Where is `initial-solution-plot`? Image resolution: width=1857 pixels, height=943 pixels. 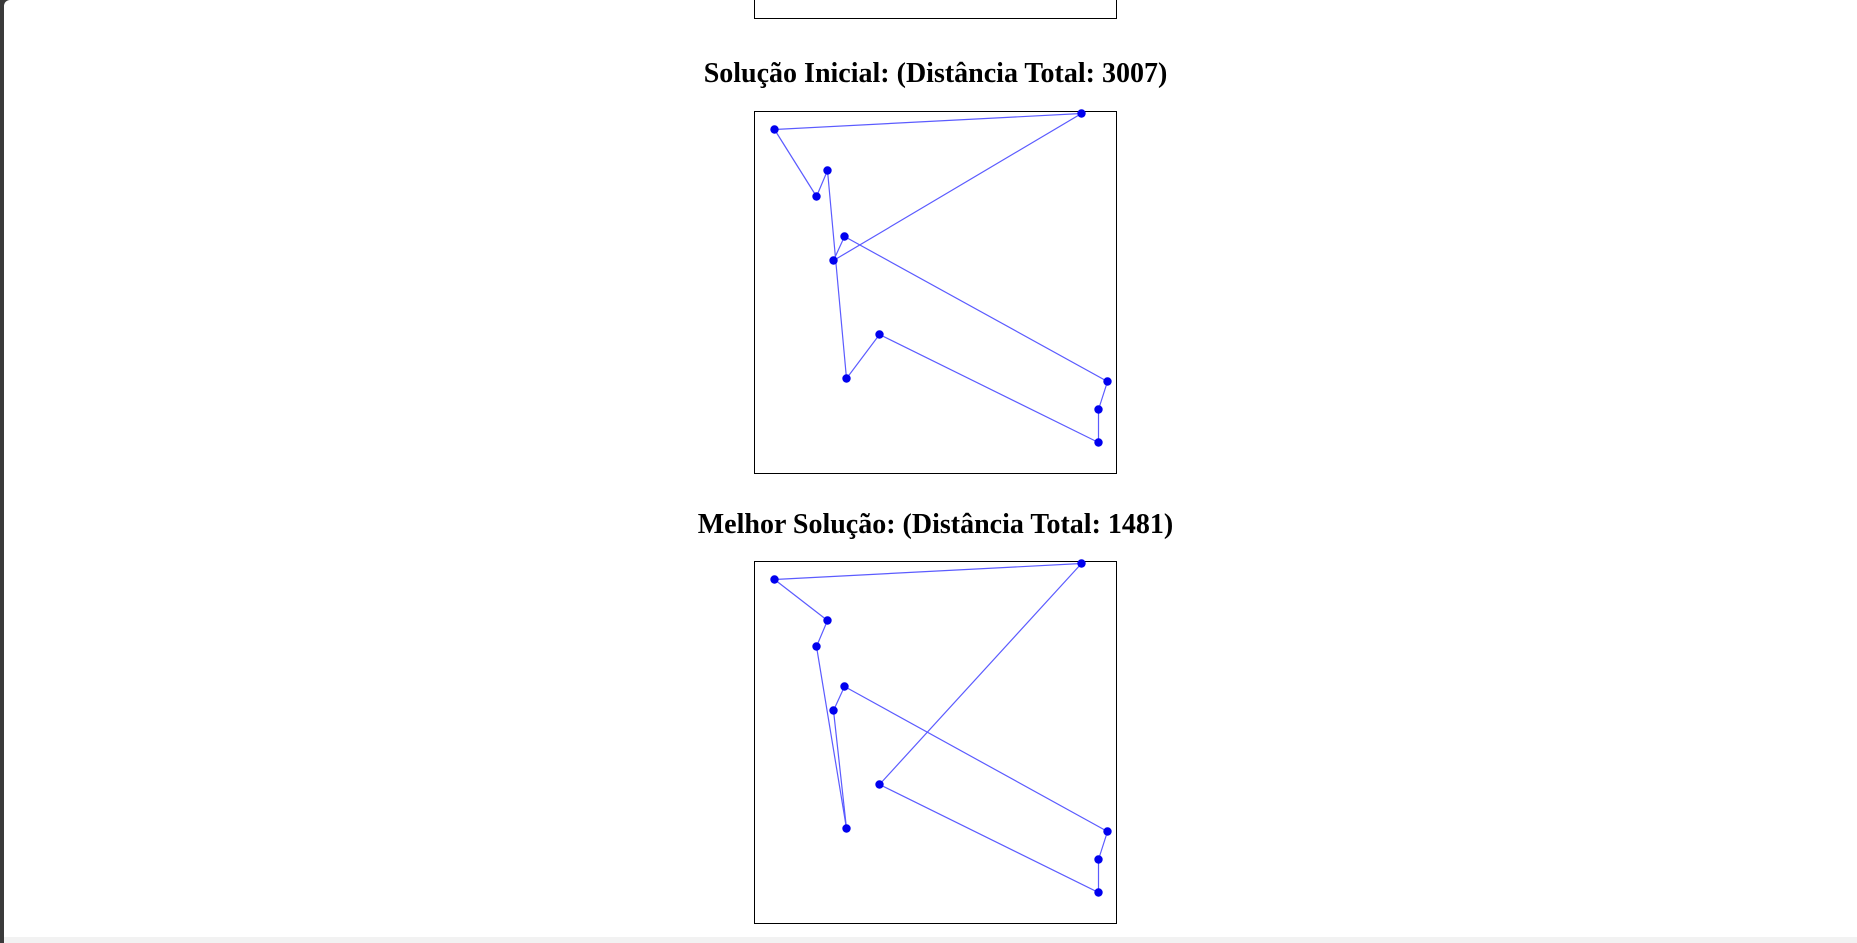
initial-solution-plot is located at coordinates (935, 291).